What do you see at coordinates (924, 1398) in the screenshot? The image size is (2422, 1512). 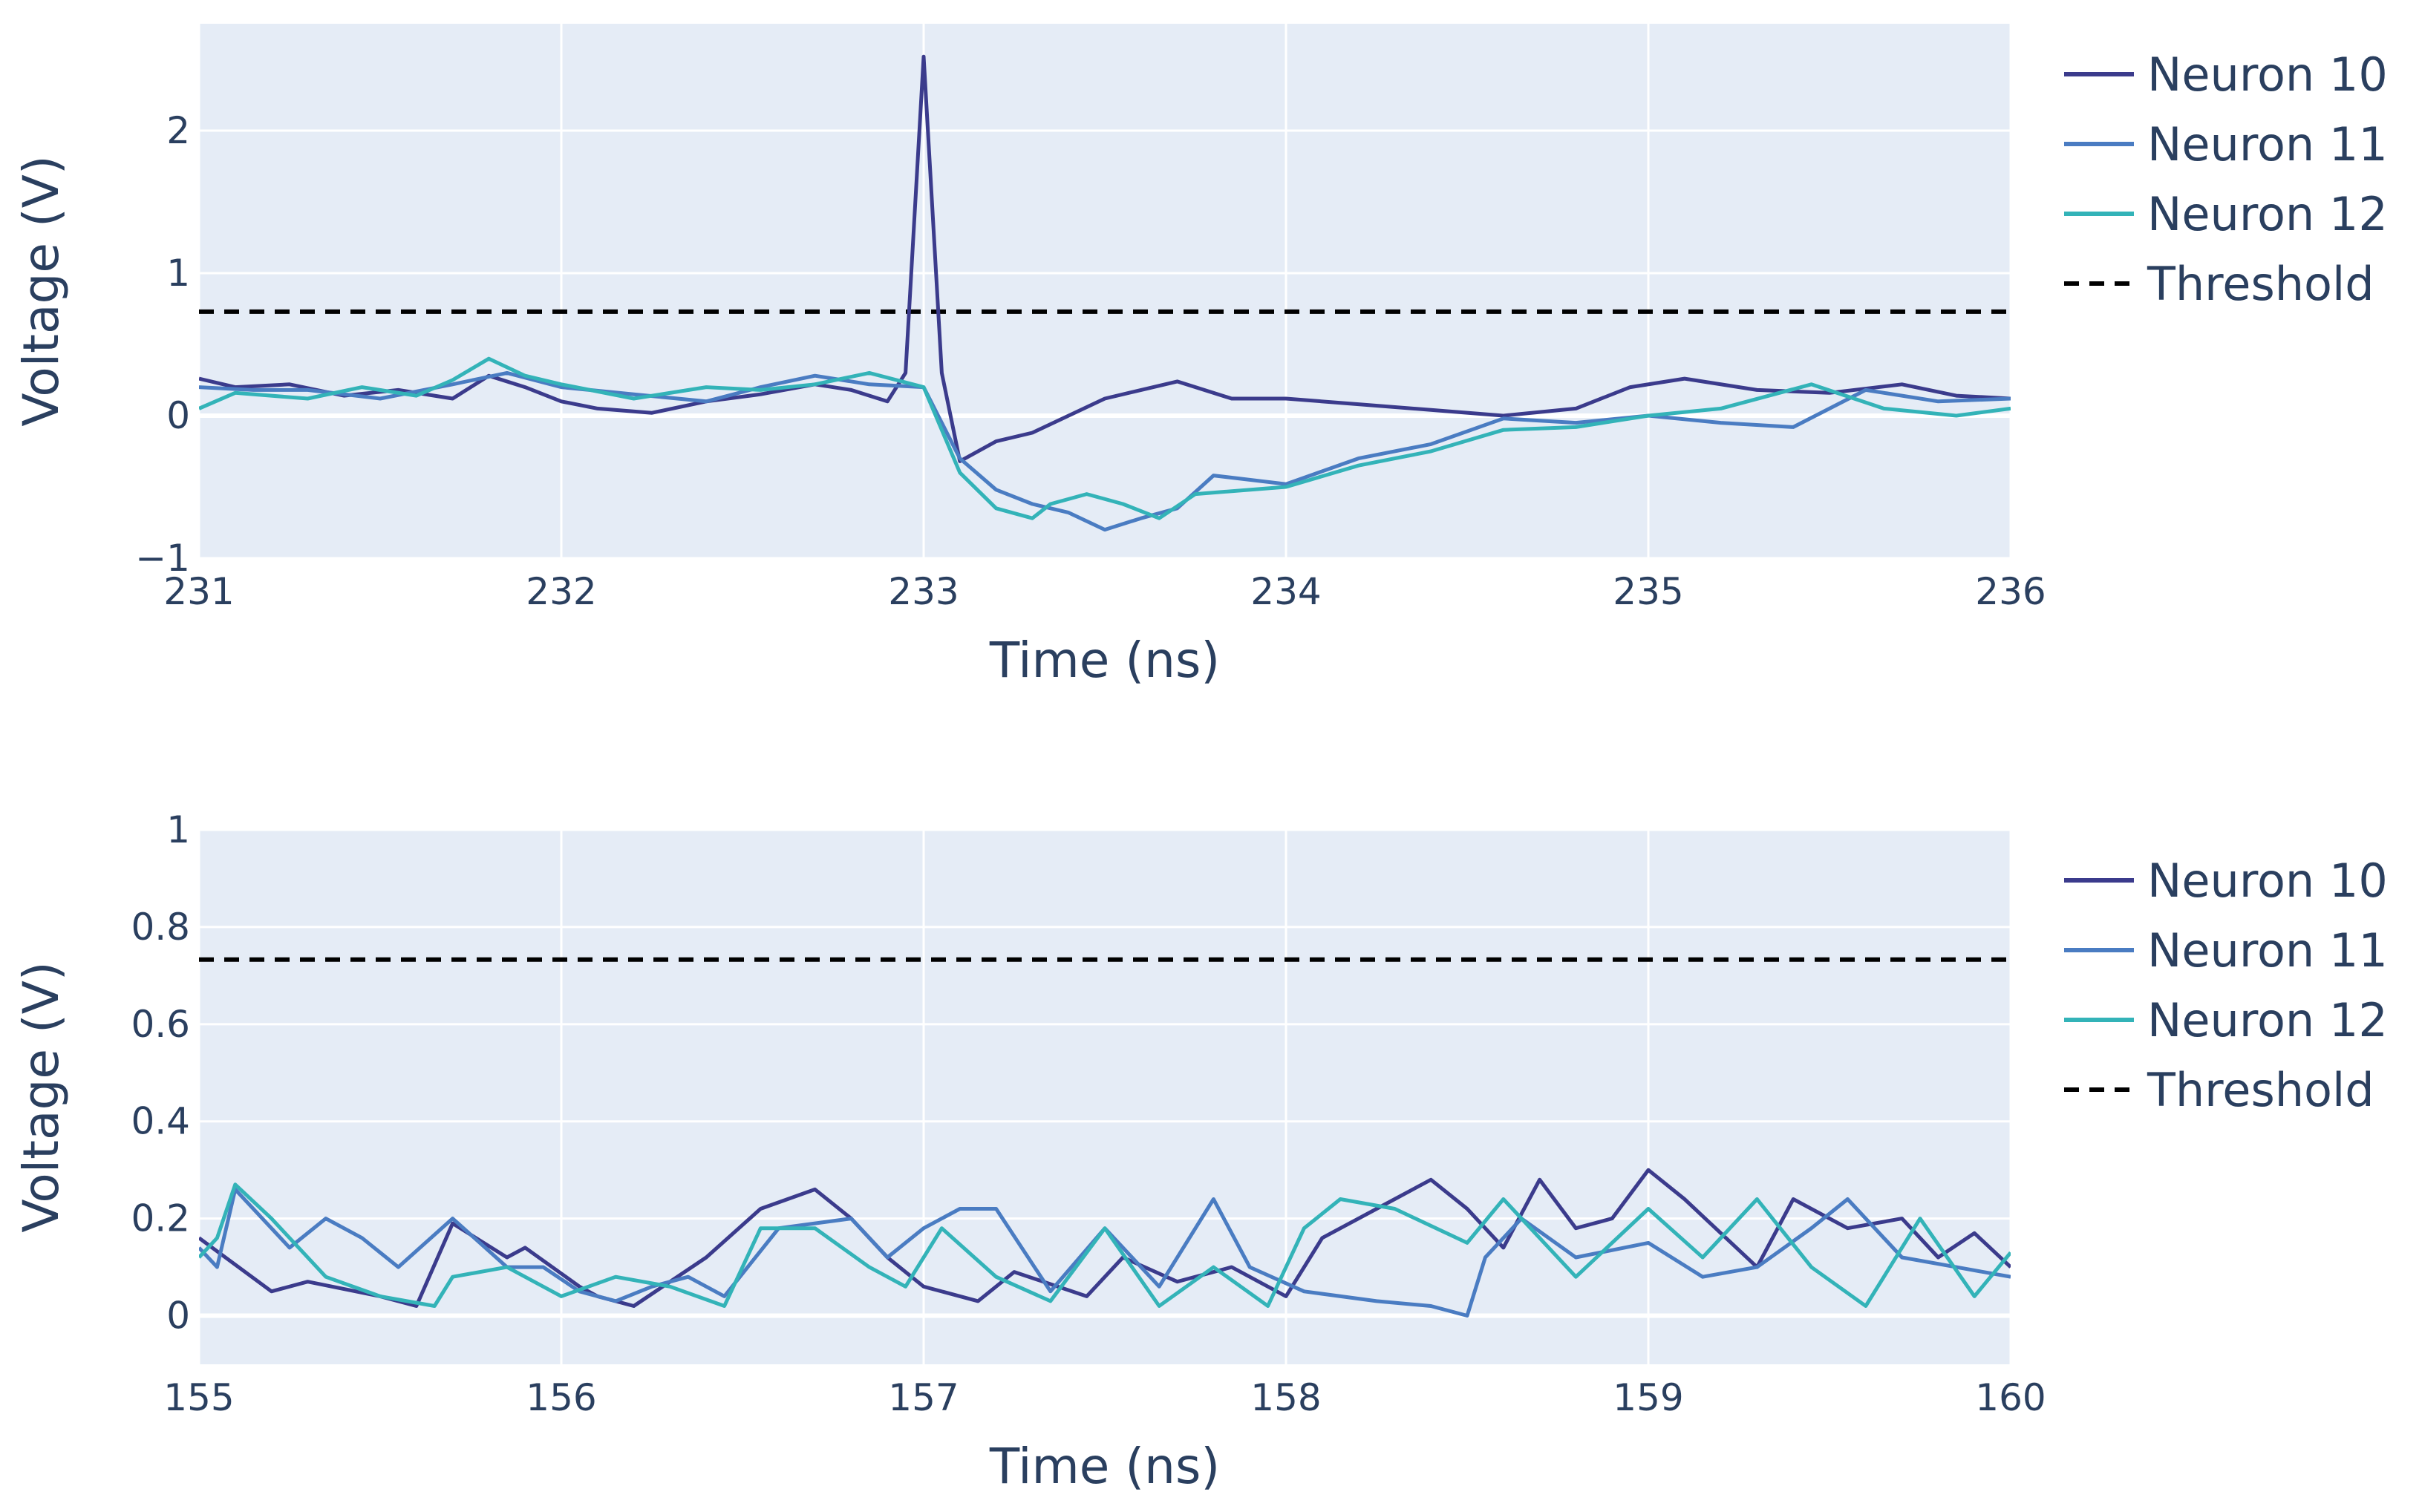 I see `x-tick-label: 157` at bounding box center [924, 1398].